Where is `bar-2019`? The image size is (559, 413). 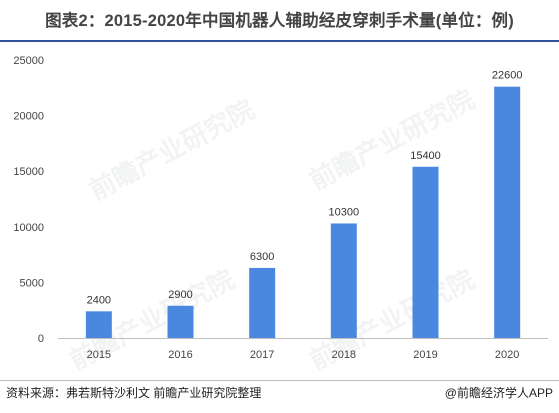 bar-2019 is located at coordinates (425, 252).